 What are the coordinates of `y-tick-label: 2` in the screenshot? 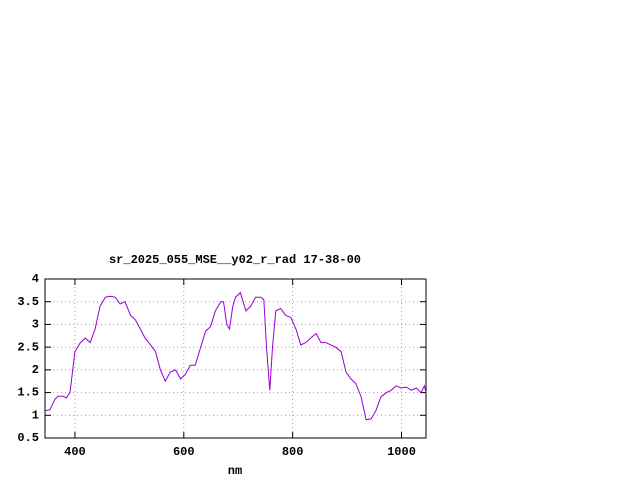 It's located at (35, 370).